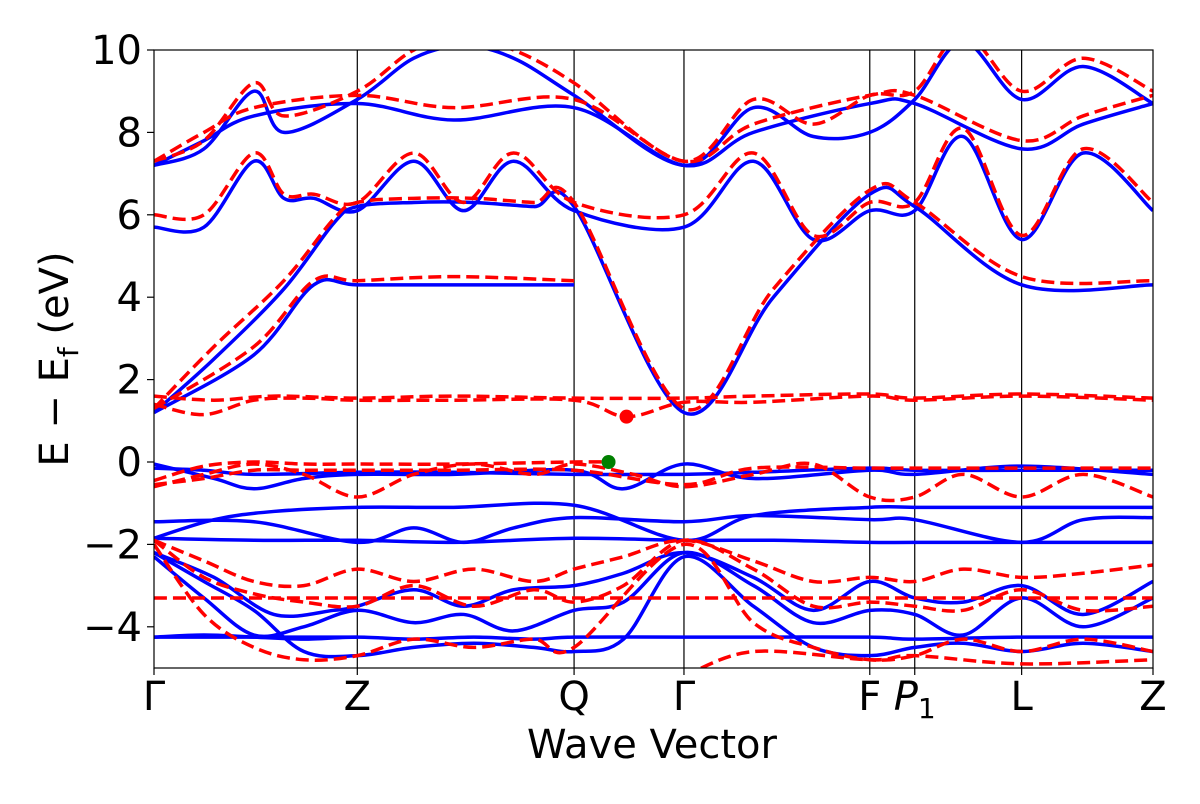 This screenshot has height=804, width=1200. I want to click on kpoint-label: Q, so click(573, 697).